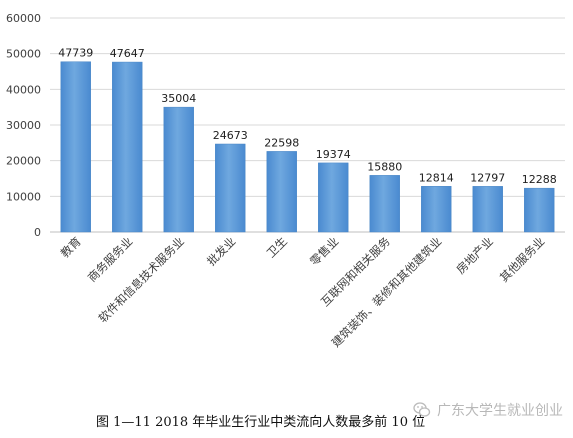 The width and height of the screenshot is (573, 438). I want to click on y-axis: 0 10000 20000 30000 40000 50000 60000, so click(23, 125).